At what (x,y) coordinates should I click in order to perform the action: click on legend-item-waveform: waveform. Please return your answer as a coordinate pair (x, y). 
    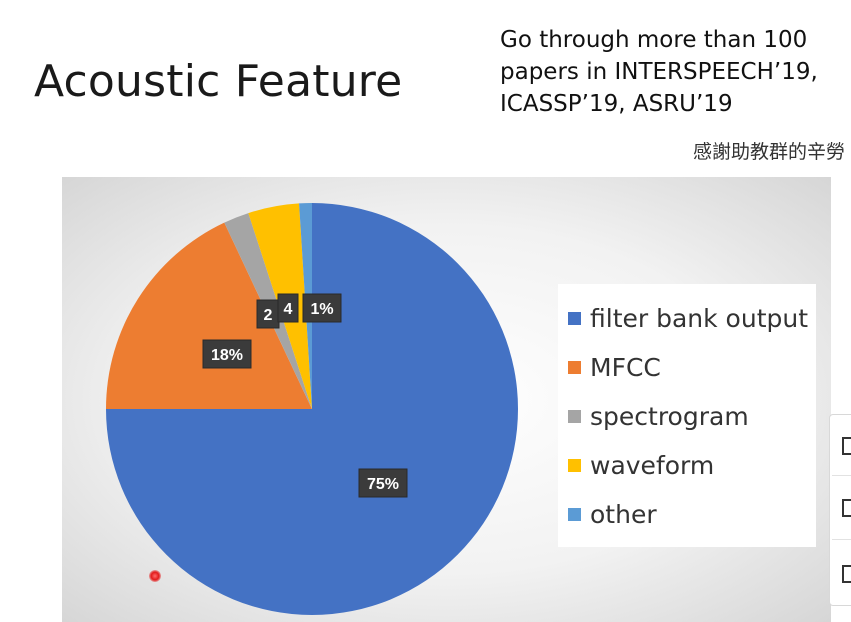
    Looking at the image, I should click on (692, 465).